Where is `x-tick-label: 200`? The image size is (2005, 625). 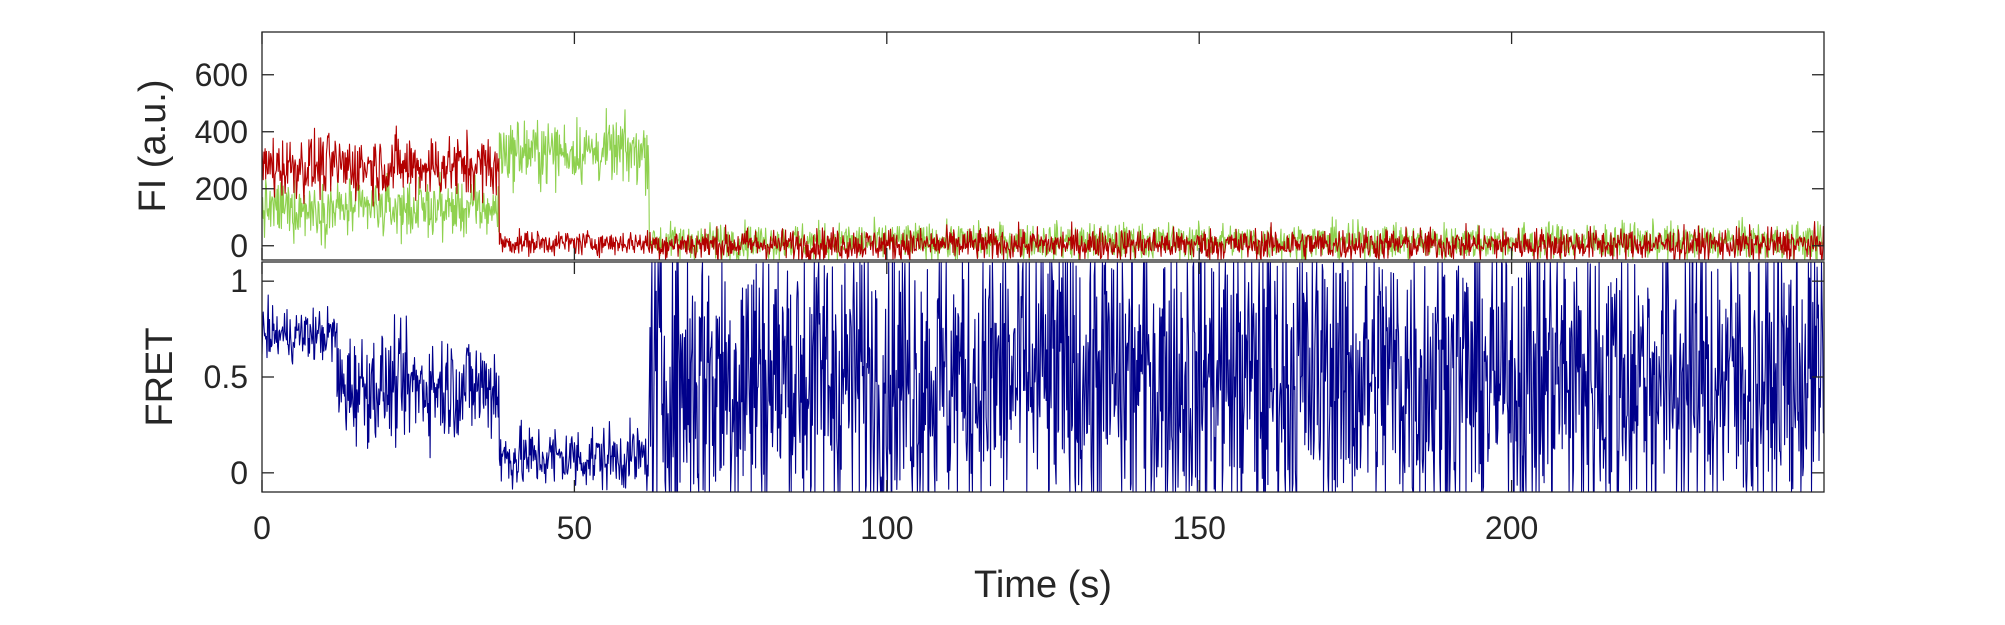
x-tick-label: 200 is located at coordinates (1511, 528).